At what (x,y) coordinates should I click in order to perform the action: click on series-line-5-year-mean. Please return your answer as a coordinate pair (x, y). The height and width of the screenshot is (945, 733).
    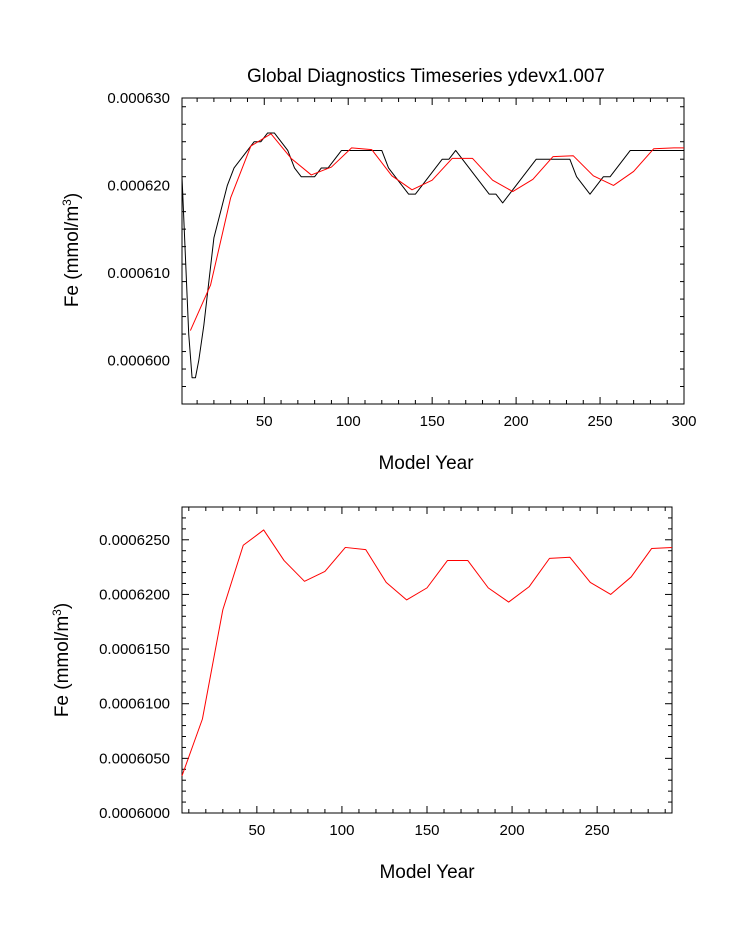
    Looking at the image, I should click on (436, 232).